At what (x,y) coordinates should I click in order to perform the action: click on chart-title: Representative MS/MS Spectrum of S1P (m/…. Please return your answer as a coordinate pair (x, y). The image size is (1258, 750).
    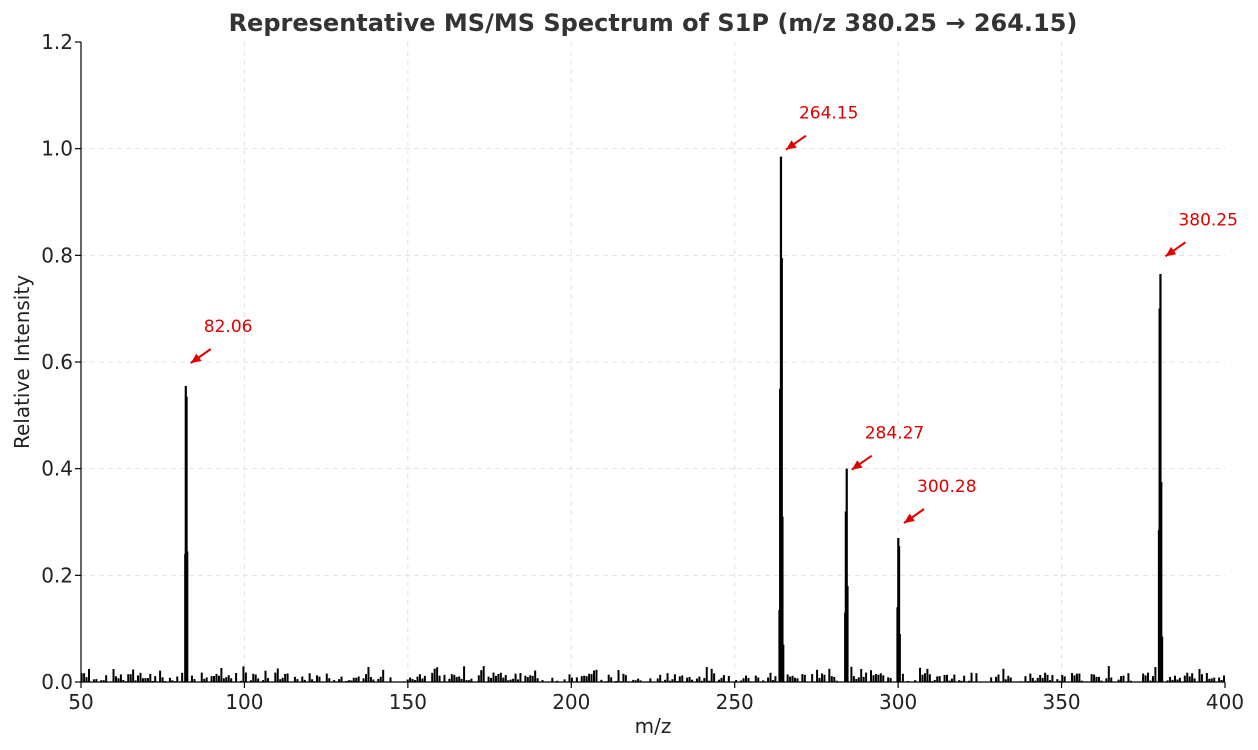
    Looking at the image, I should click on (653, 23).